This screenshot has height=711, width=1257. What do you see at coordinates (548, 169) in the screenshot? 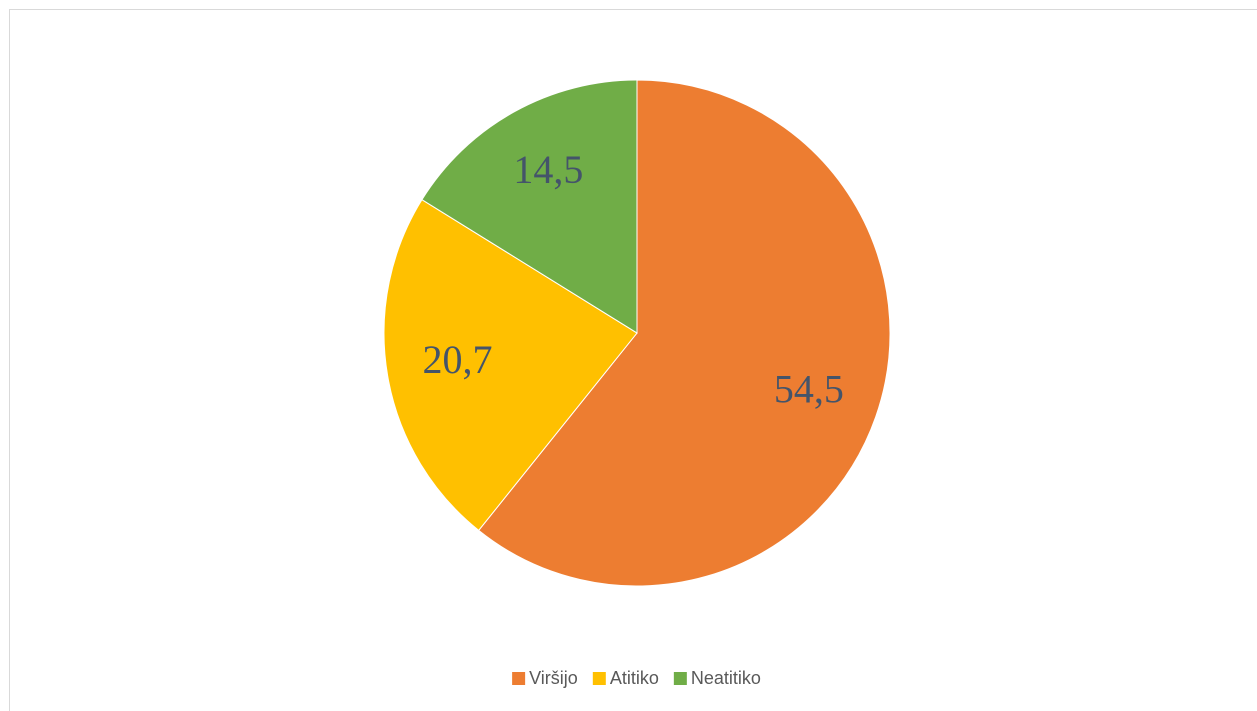
I see `data-label: 14,5` at bounding box center [548, 169].